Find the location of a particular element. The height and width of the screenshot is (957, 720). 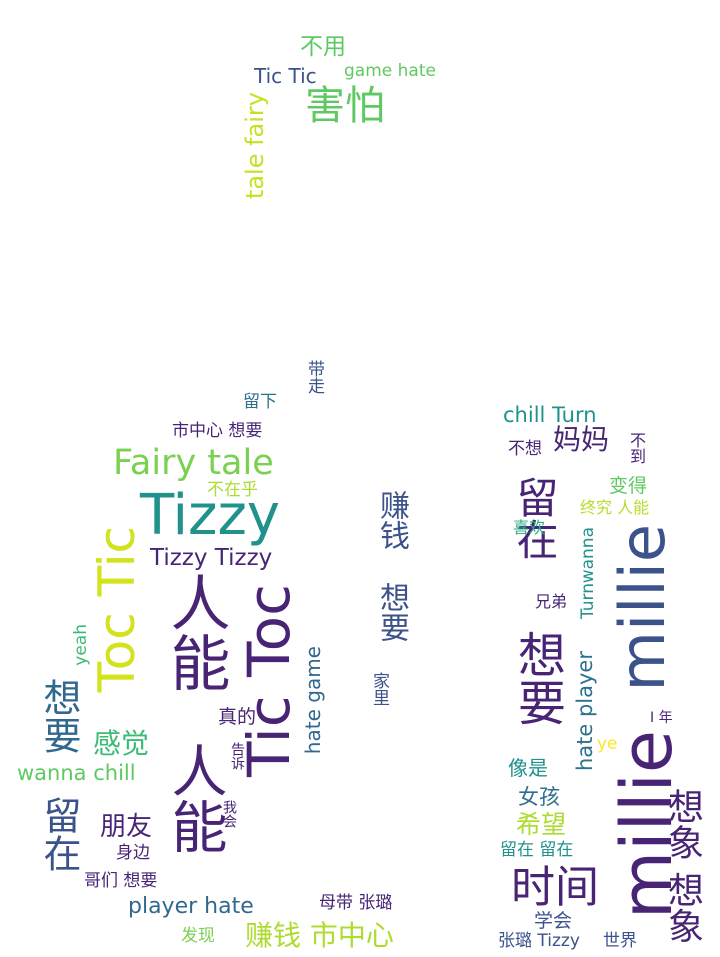

word-liuzai-2: 留在 is located at coordinates (534, 518).